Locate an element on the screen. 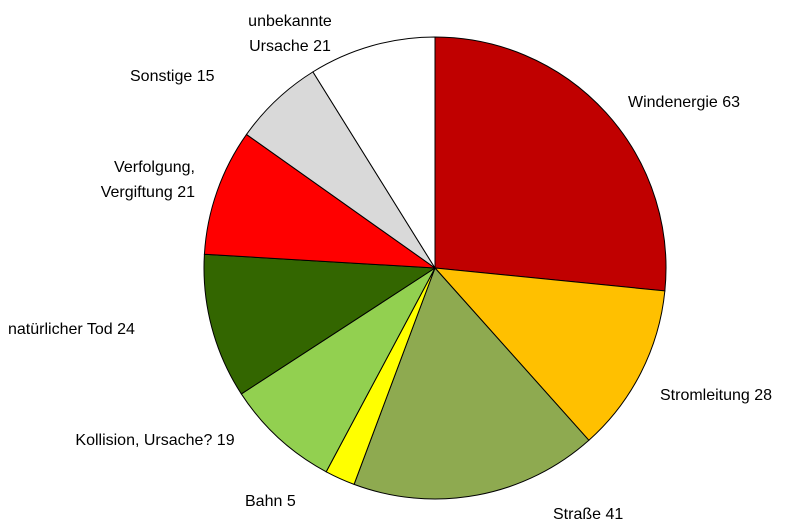 Image resolution: width=805 pixels, height=527 pixels. slice-label: Bahn 5 is located at coordinates (290, 501).